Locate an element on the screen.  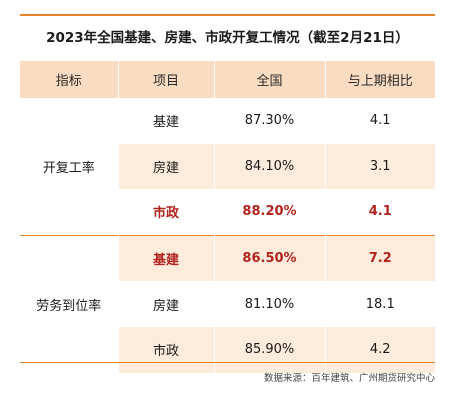
table-row: 房建 81.10% 18.1 is located at coordinates (227, 304).